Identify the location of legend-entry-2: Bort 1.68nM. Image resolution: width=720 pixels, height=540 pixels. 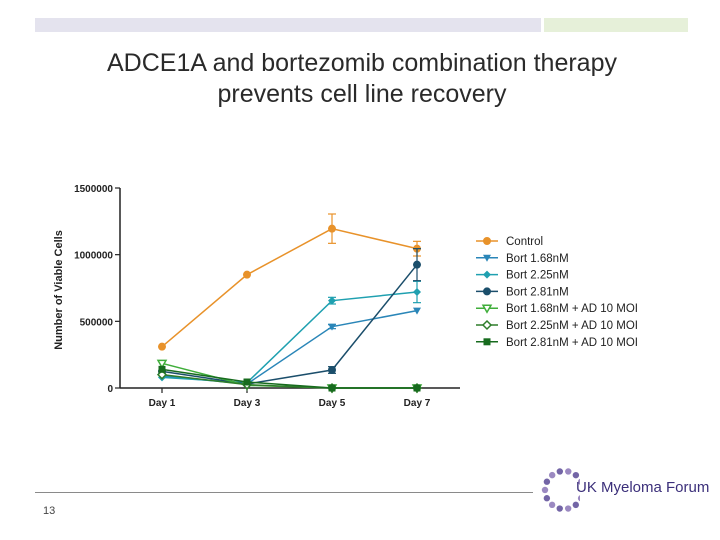
(522, 259).